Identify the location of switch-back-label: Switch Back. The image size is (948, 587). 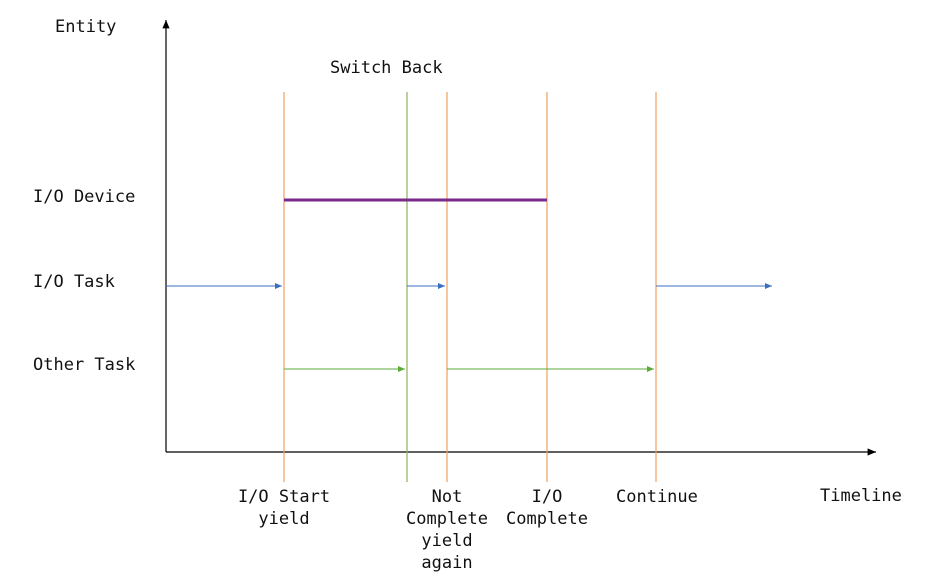
(386, 68).